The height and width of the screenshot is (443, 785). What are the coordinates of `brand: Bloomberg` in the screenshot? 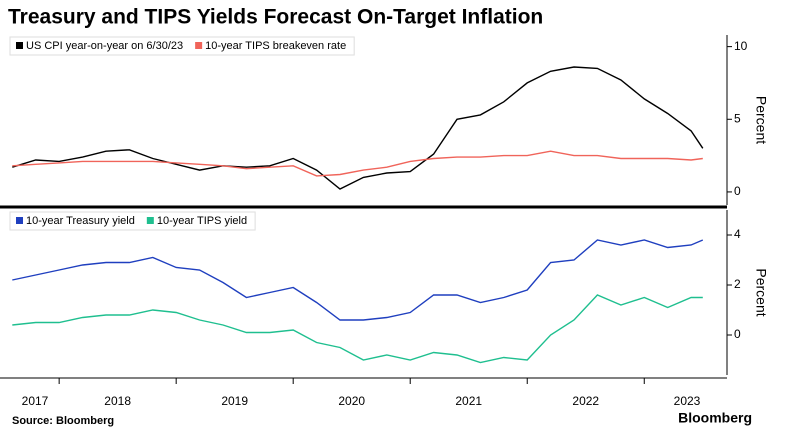 It's located at (715, 418).